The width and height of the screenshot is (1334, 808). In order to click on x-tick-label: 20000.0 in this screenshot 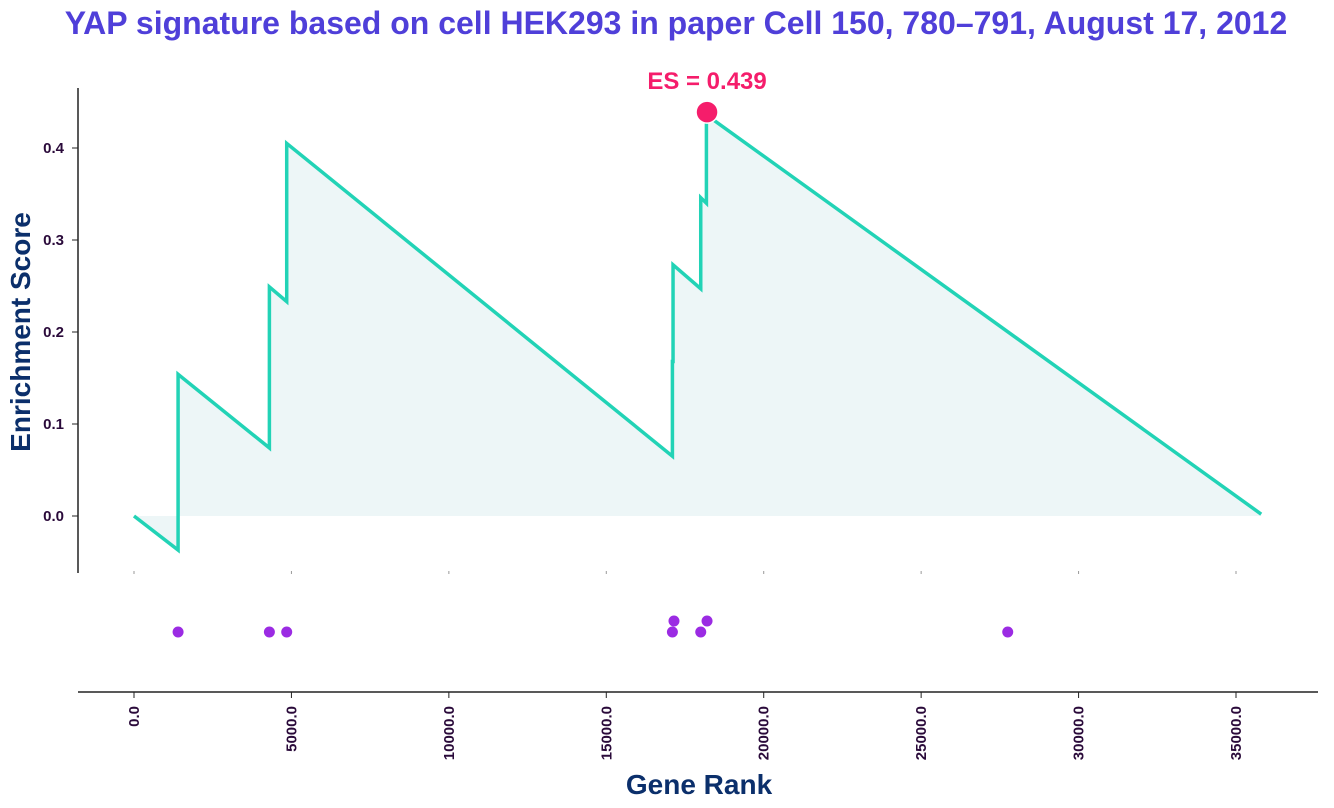, I will do `click(764, 733)`.